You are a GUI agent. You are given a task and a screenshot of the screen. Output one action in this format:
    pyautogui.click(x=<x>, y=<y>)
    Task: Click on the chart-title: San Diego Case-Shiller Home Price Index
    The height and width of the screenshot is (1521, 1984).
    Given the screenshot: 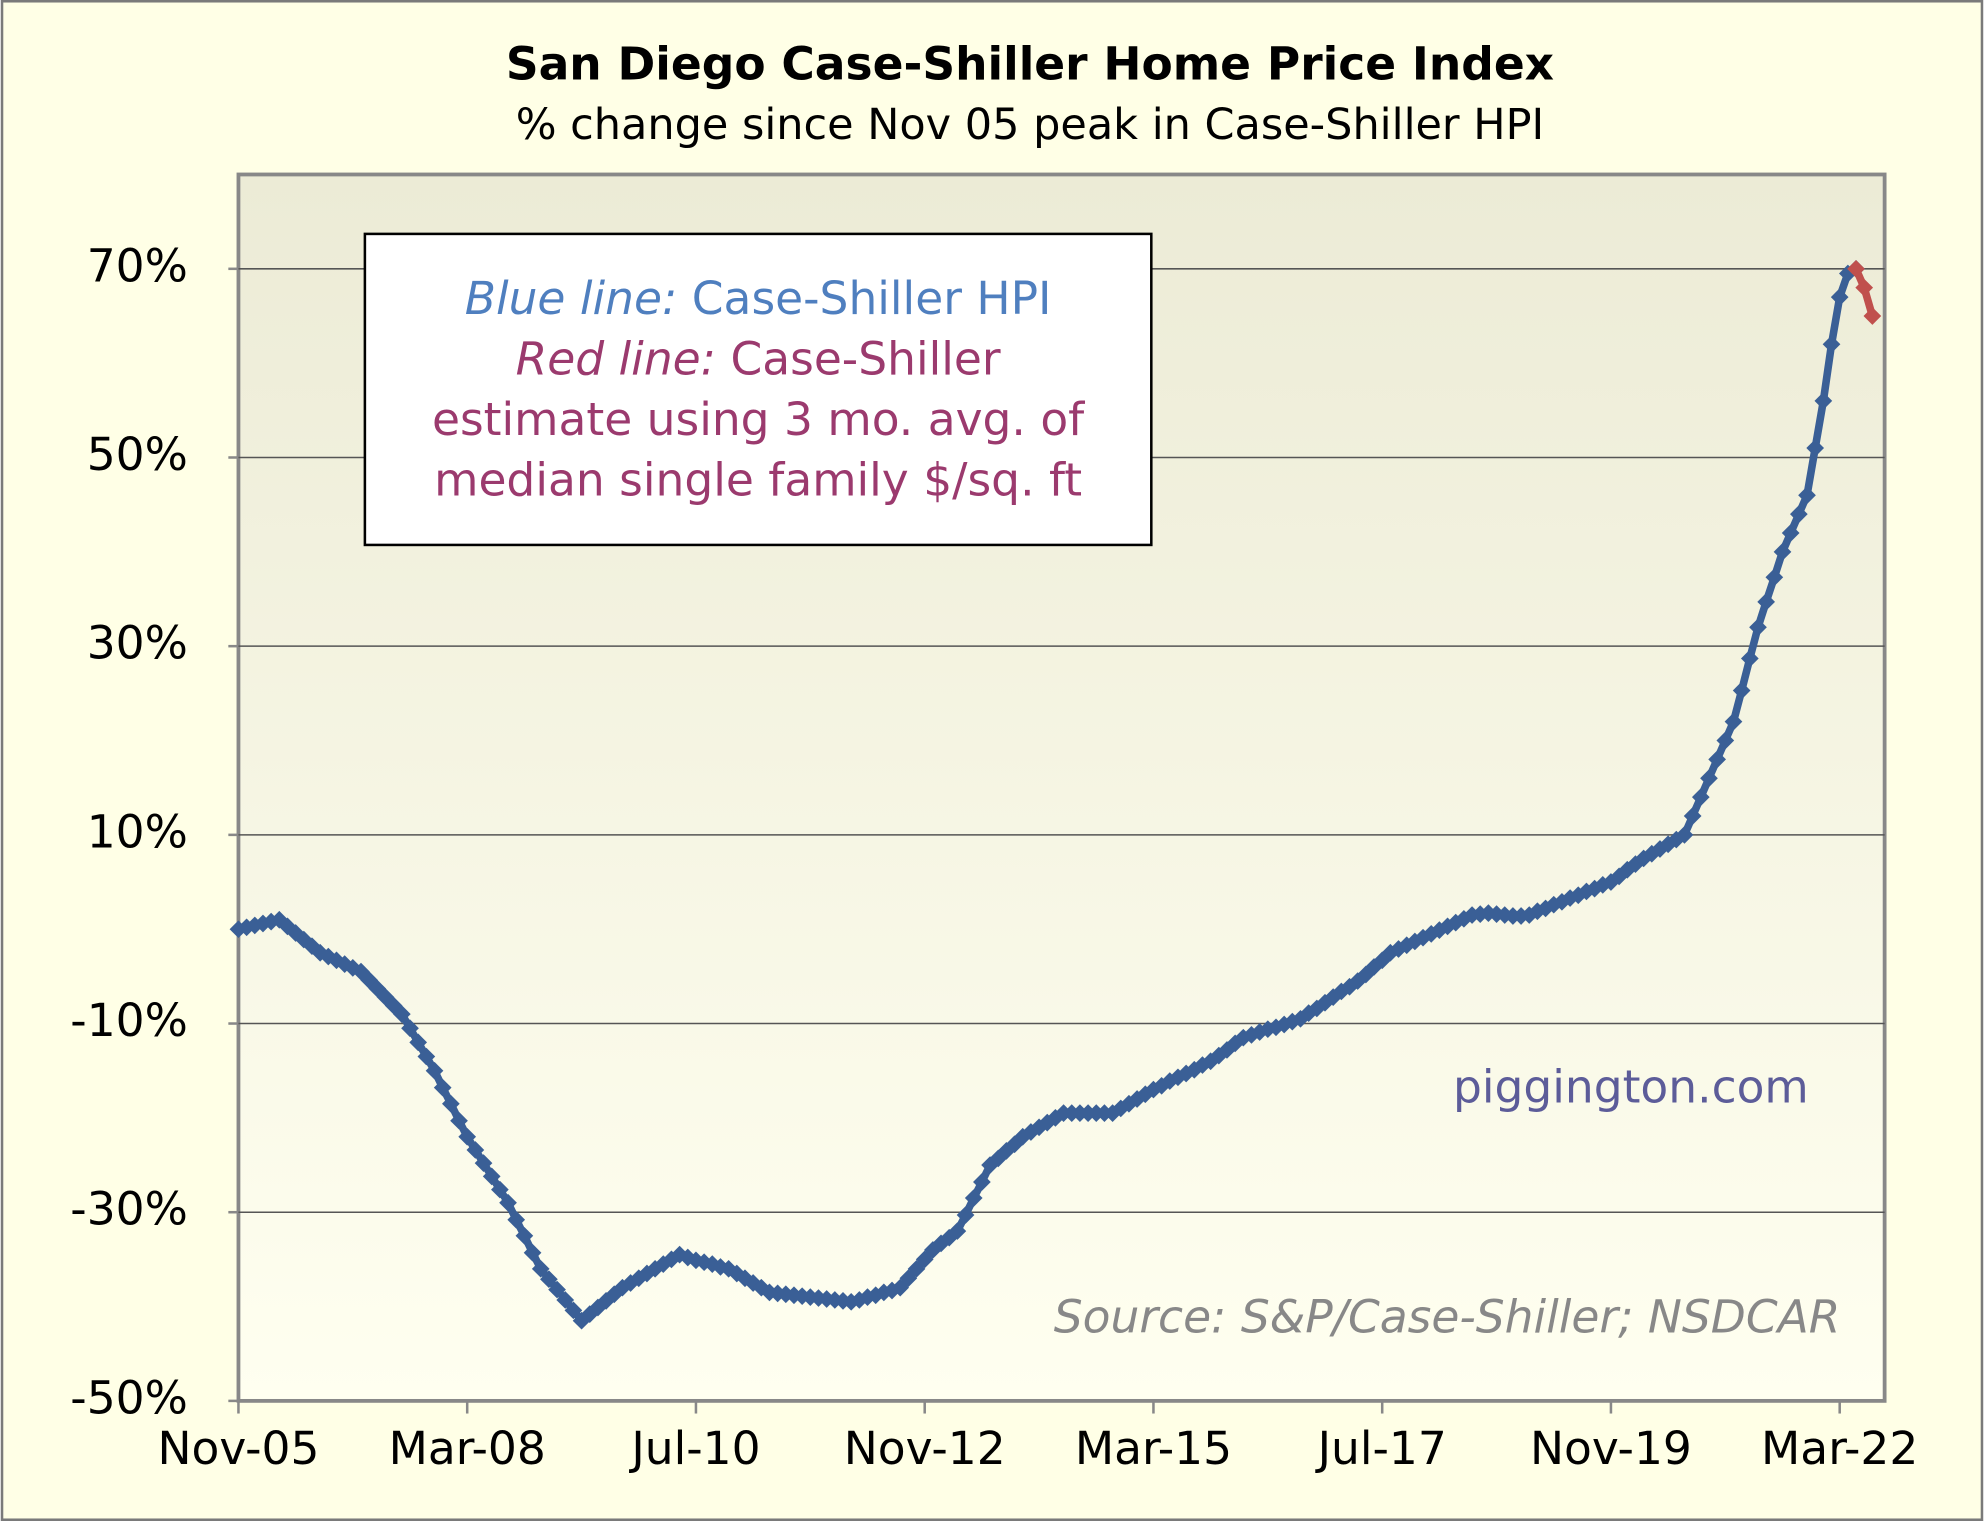 What is the action you would take?
    pyautogui.click(x=1030, y=64)
    